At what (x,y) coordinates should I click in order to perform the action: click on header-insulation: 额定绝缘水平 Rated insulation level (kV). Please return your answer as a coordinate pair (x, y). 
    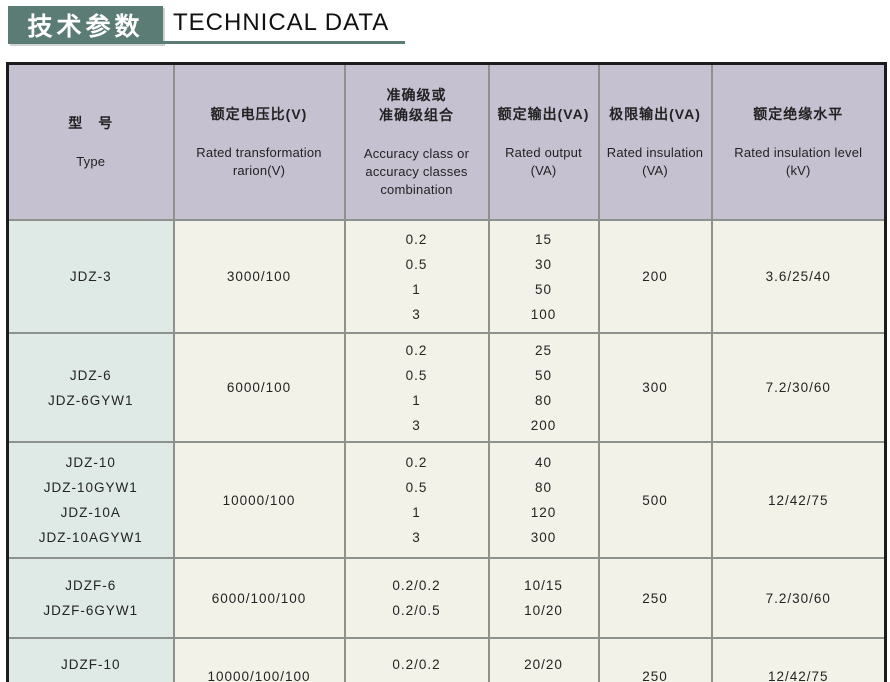
    Looking at the image, I should click on (798, 141).